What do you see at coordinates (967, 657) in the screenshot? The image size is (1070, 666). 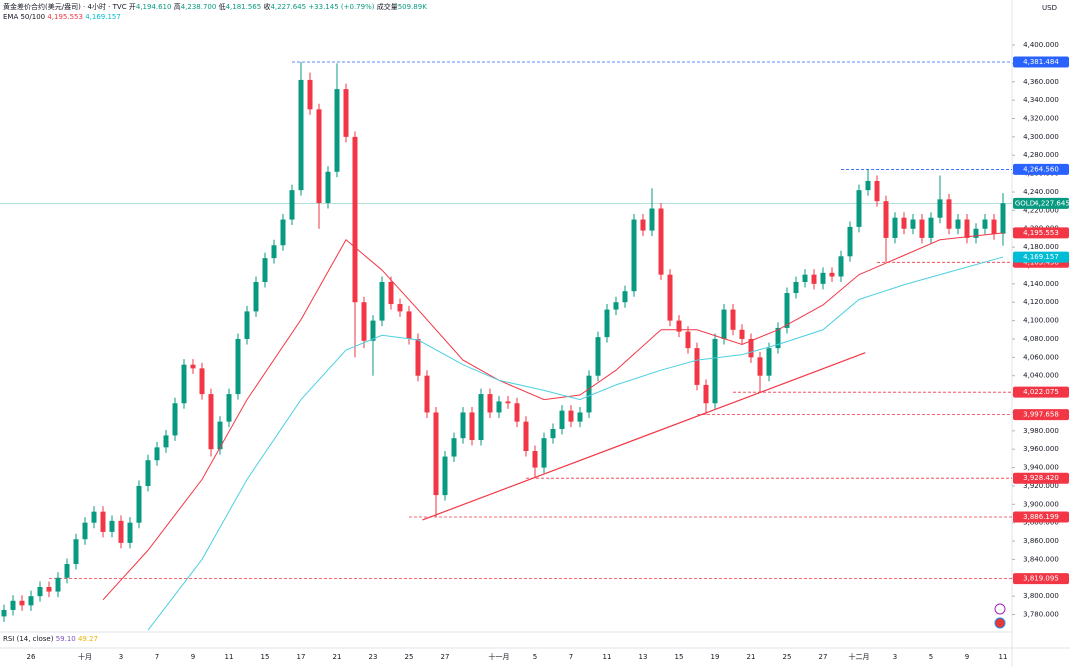 I see `x-tick-label: 9` at bounding box center [967, 657].